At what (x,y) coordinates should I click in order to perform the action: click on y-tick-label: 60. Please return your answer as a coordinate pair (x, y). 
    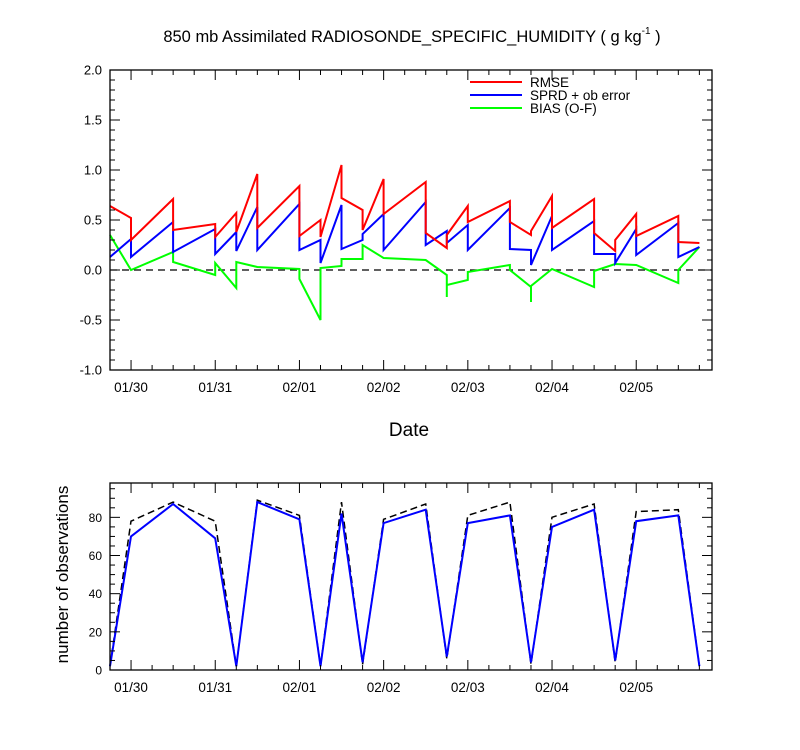
    Looking at the image, I should click on (96, 556).